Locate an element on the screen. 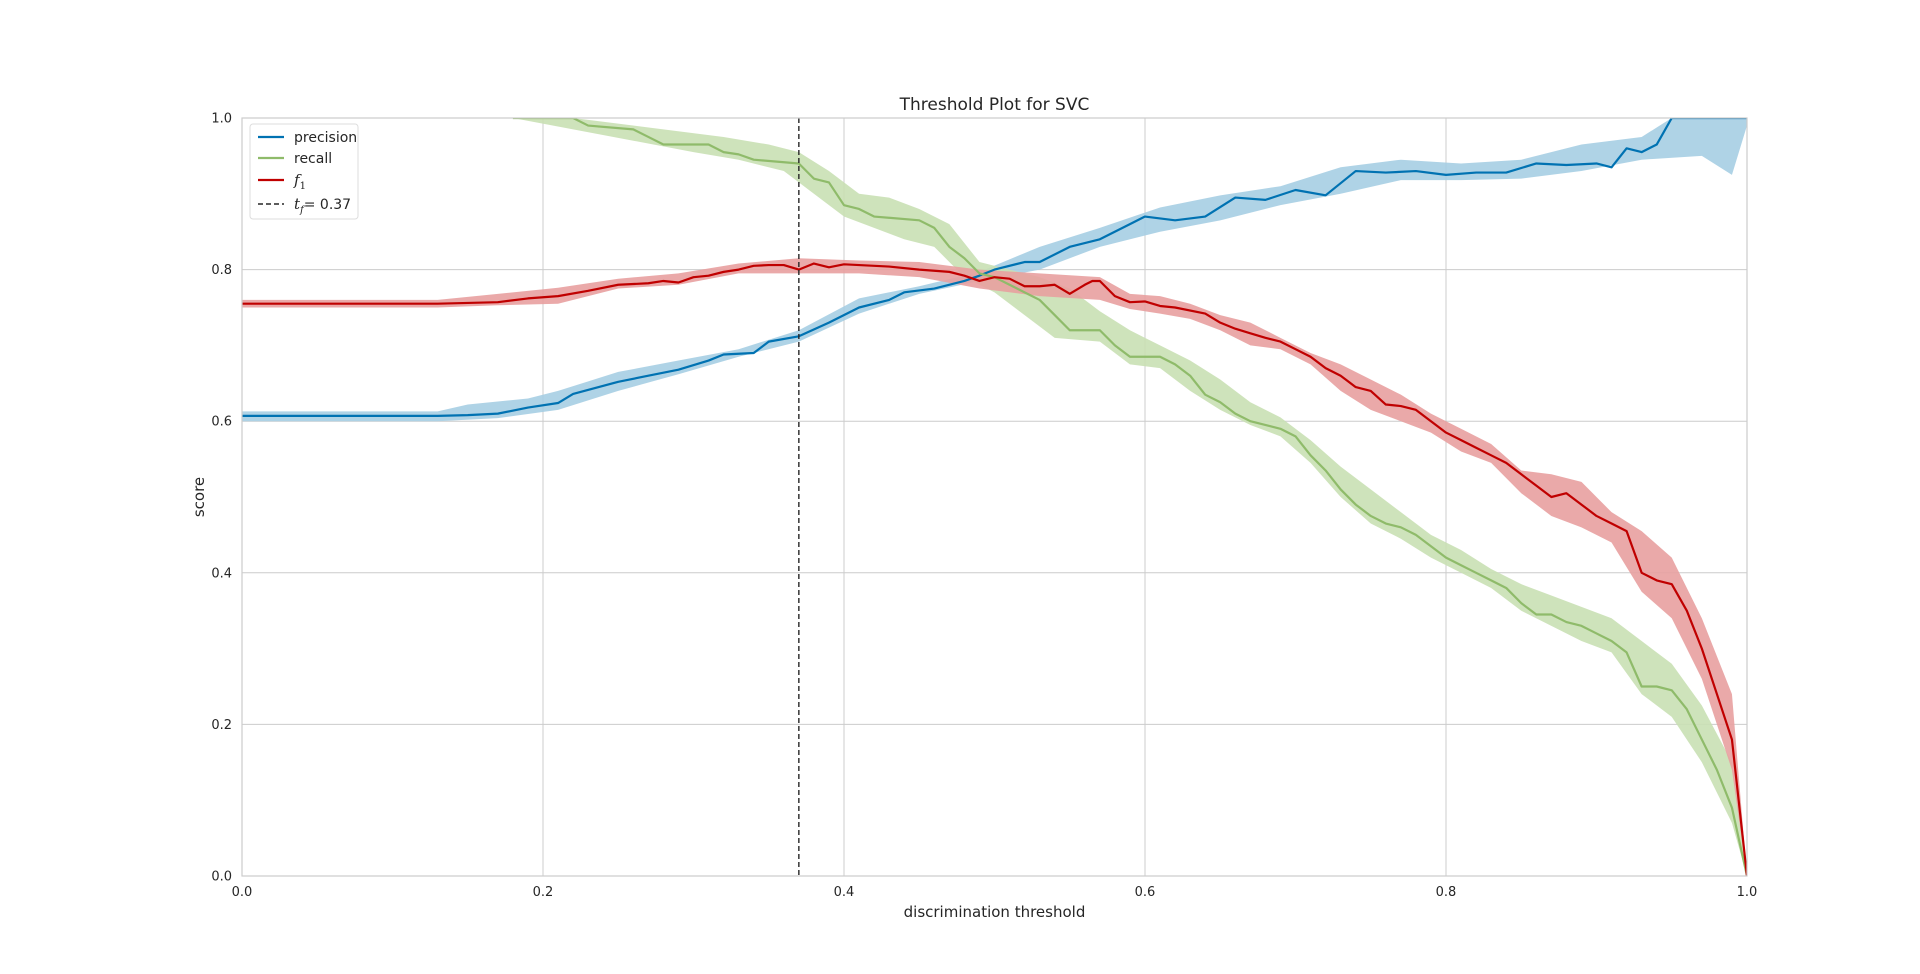 The image size is (1920, 974). y-axis-label: score is located at coordinates (199, 497).